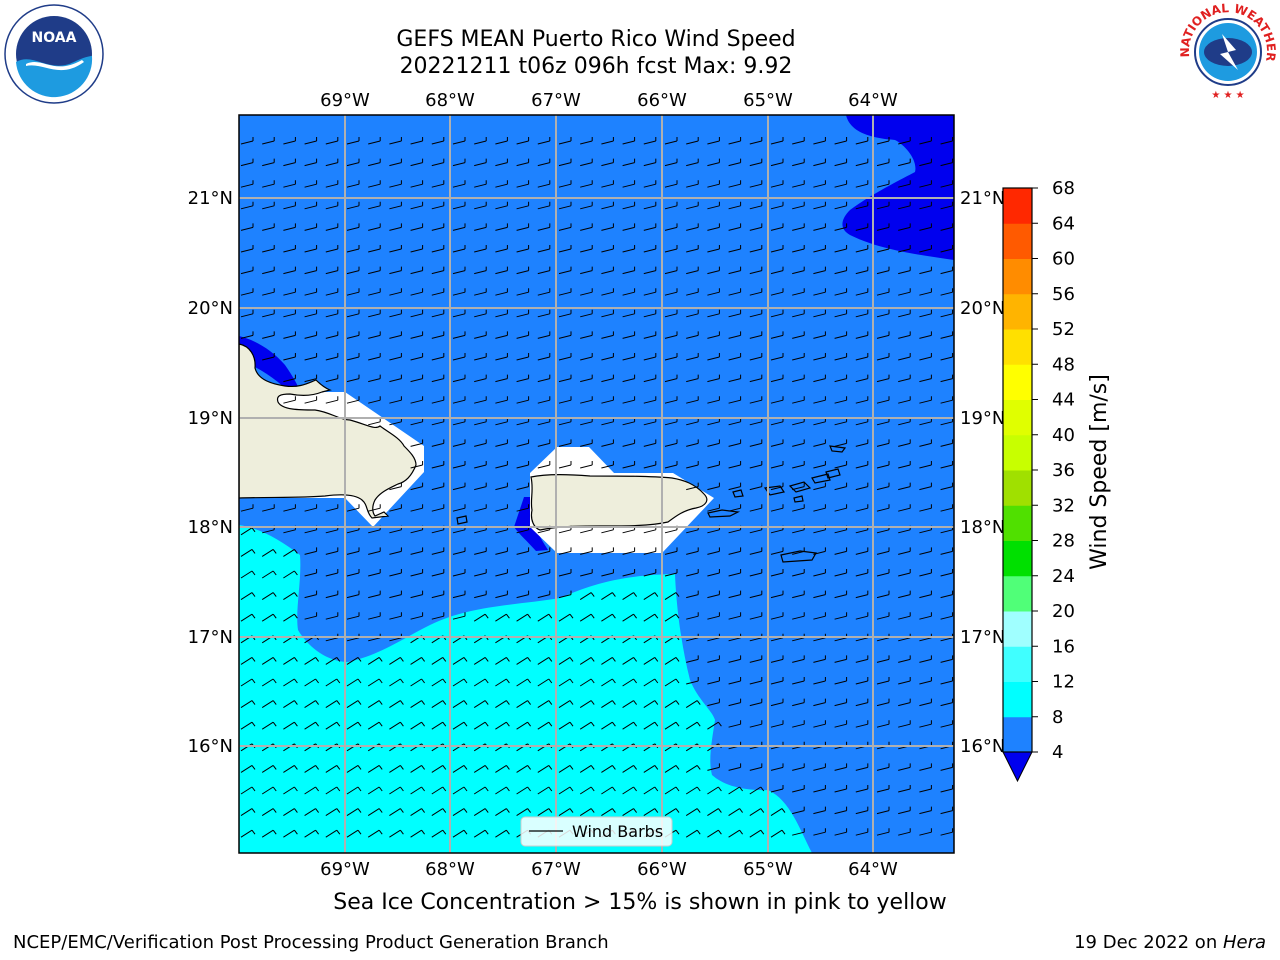 The height and width of the screenshot is (960, 1280). I want to click on culebra-island, so click(738, 493).